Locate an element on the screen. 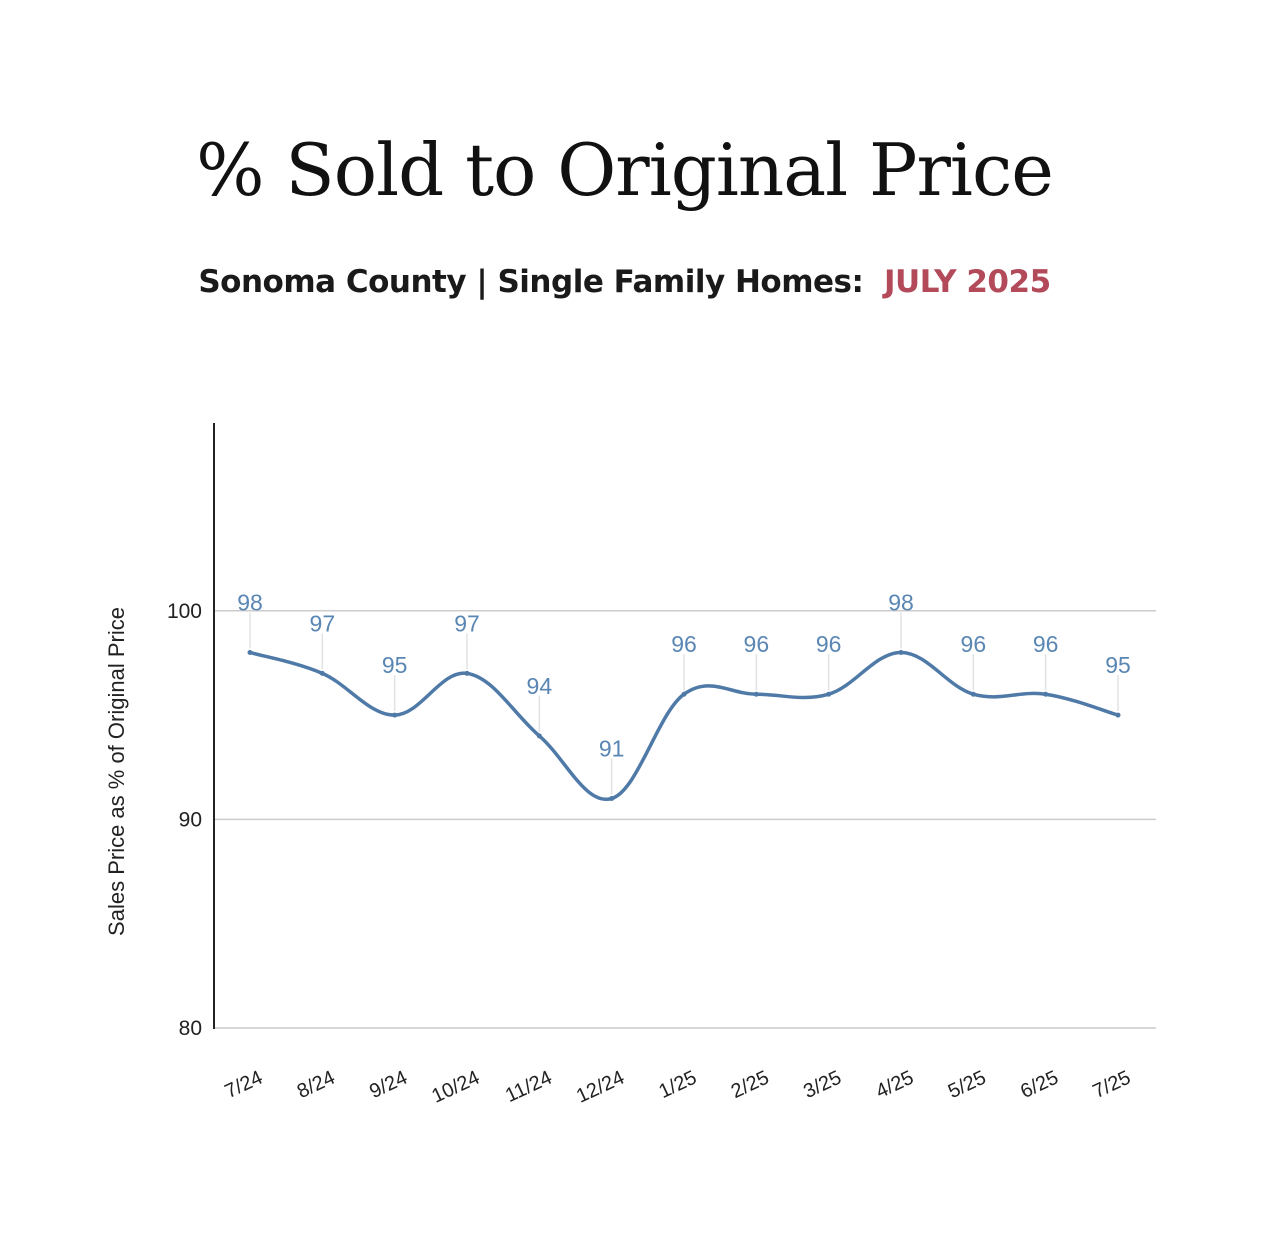  y-tick-label: 90 is located at coordinates (190, 819).